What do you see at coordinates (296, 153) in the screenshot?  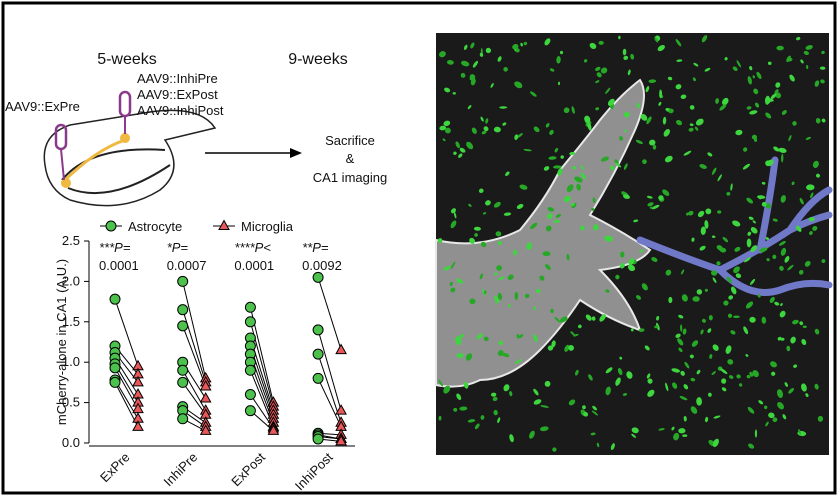 I see `arrow-head` at bounding box center [296, 153].